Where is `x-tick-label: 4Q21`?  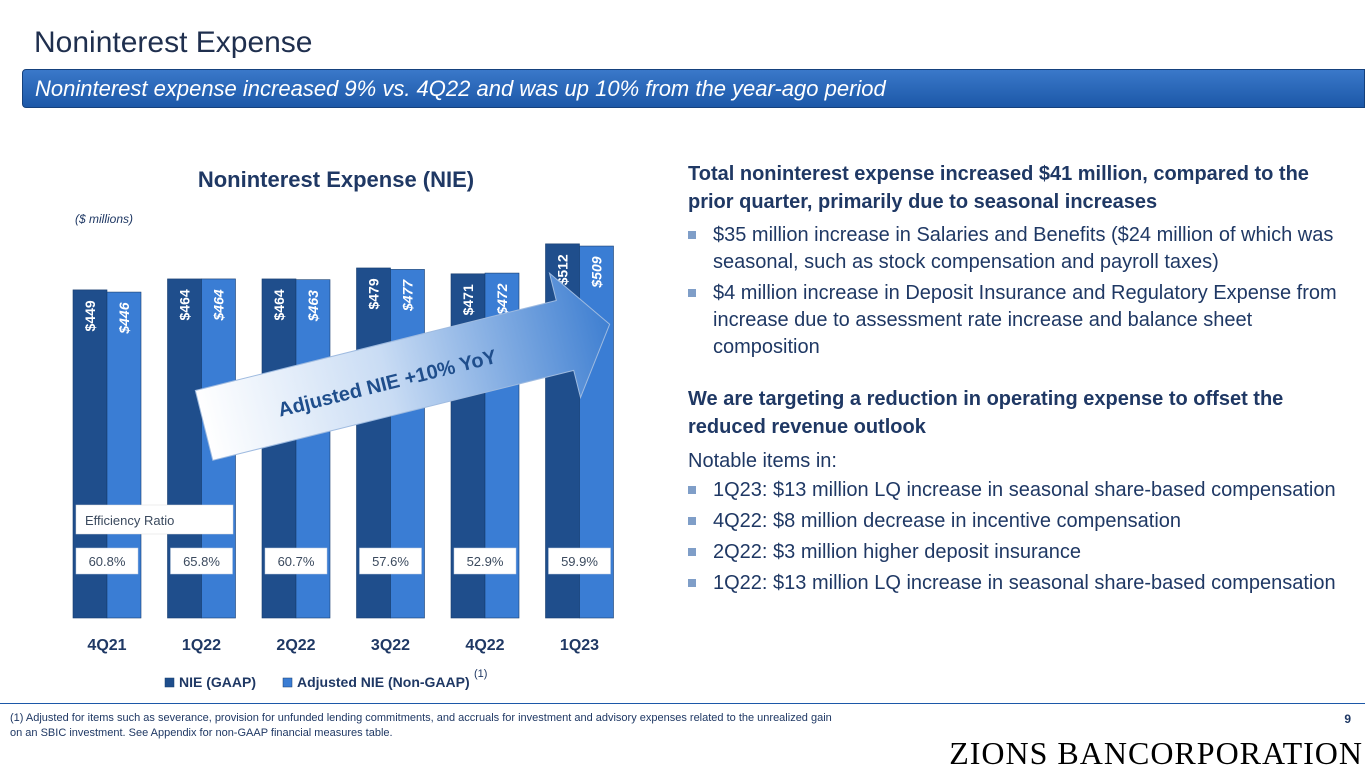
x-tick-label: 4Q21 is located at coordinates (106, 645).